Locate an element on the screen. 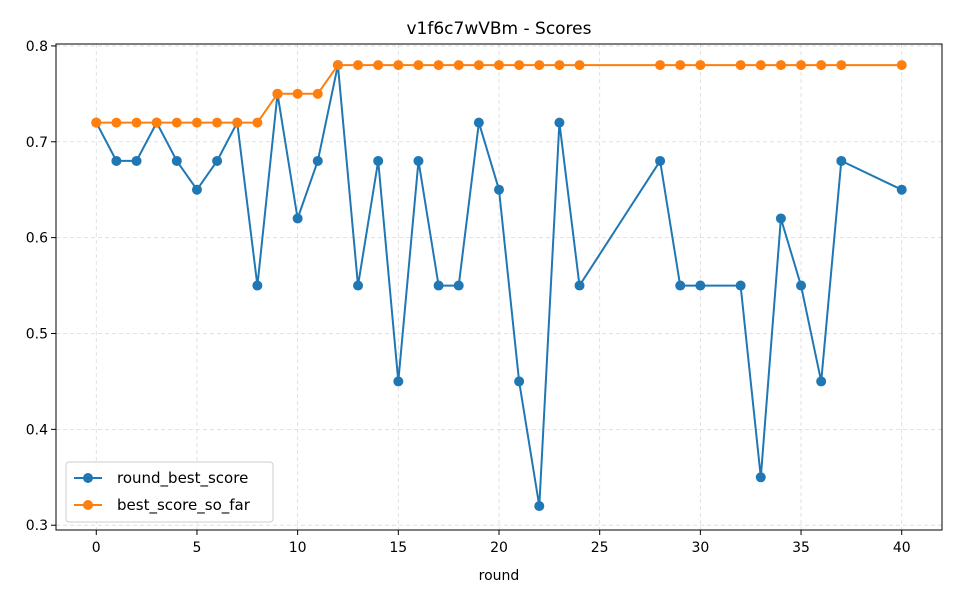 The height and width of the screenshot is (600, 960). y-tick-label: 0.7 is located at coordinates (37, 143).